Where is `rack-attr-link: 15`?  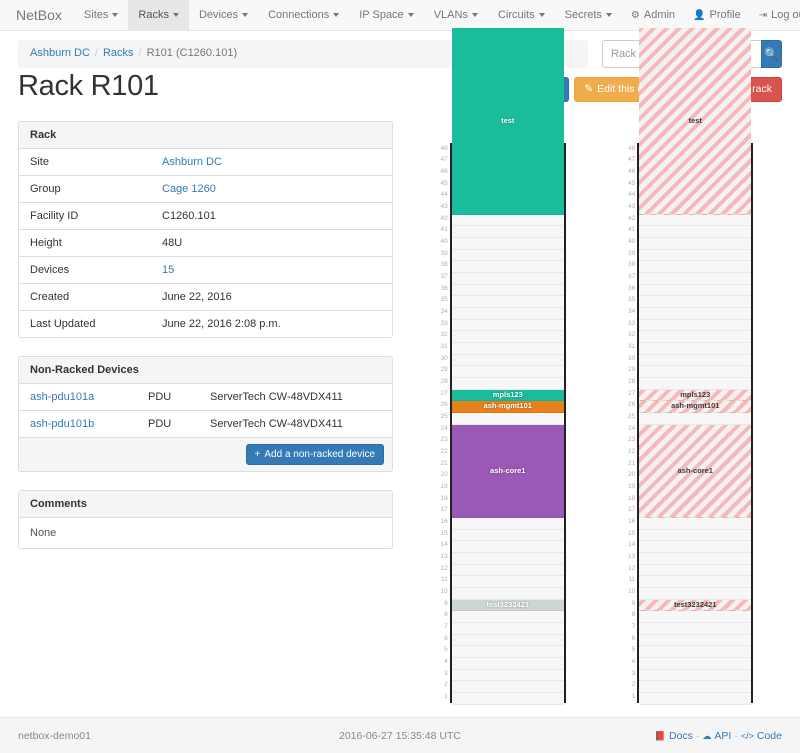
rack-attr-link: 15 is located at coordinates (168, 269).